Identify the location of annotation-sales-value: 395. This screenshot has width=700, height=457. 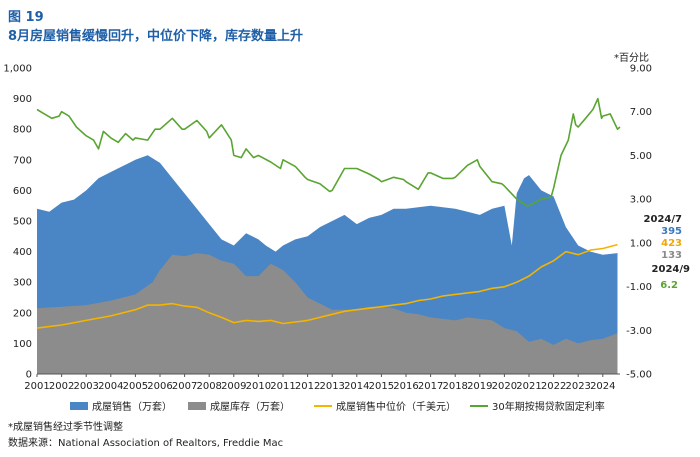
(671, 231).